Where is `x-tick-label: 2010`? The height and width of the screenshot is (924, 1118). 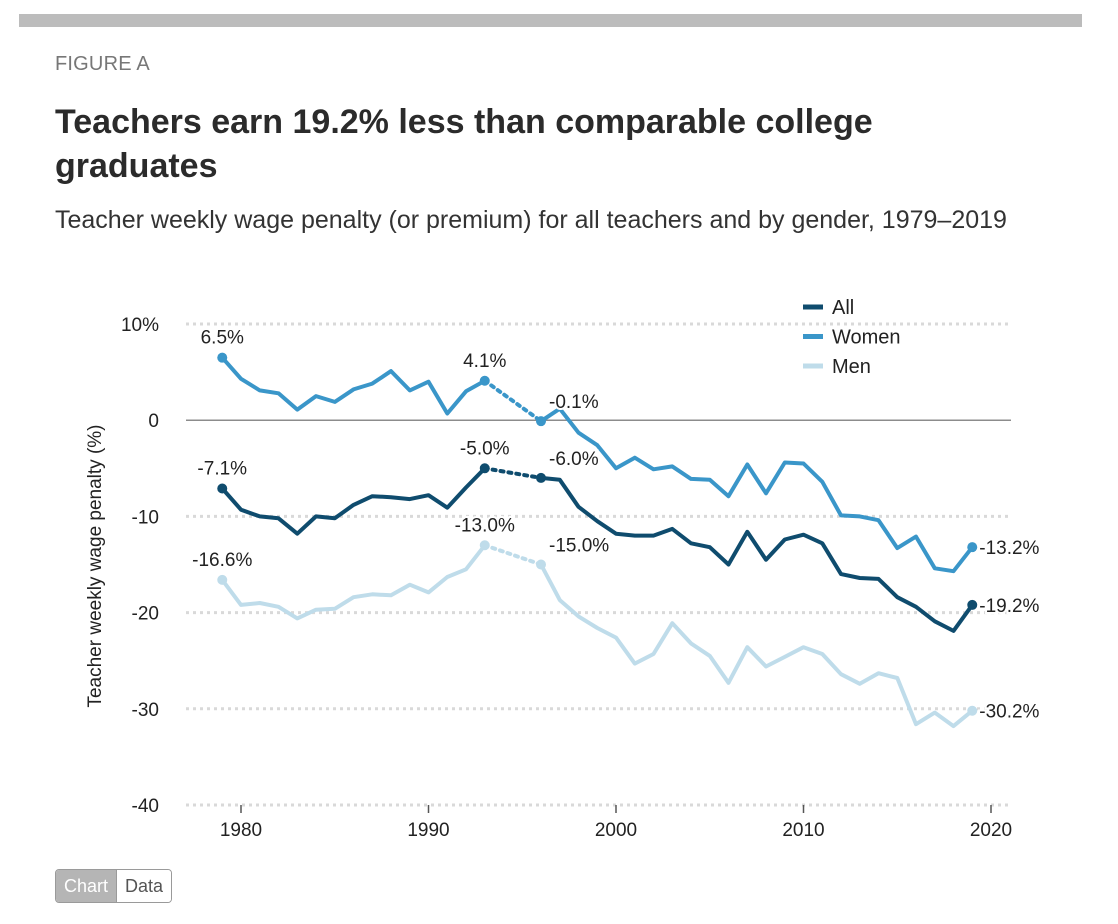
x-tick-label: 2010 is located at coordinates (803, 830).